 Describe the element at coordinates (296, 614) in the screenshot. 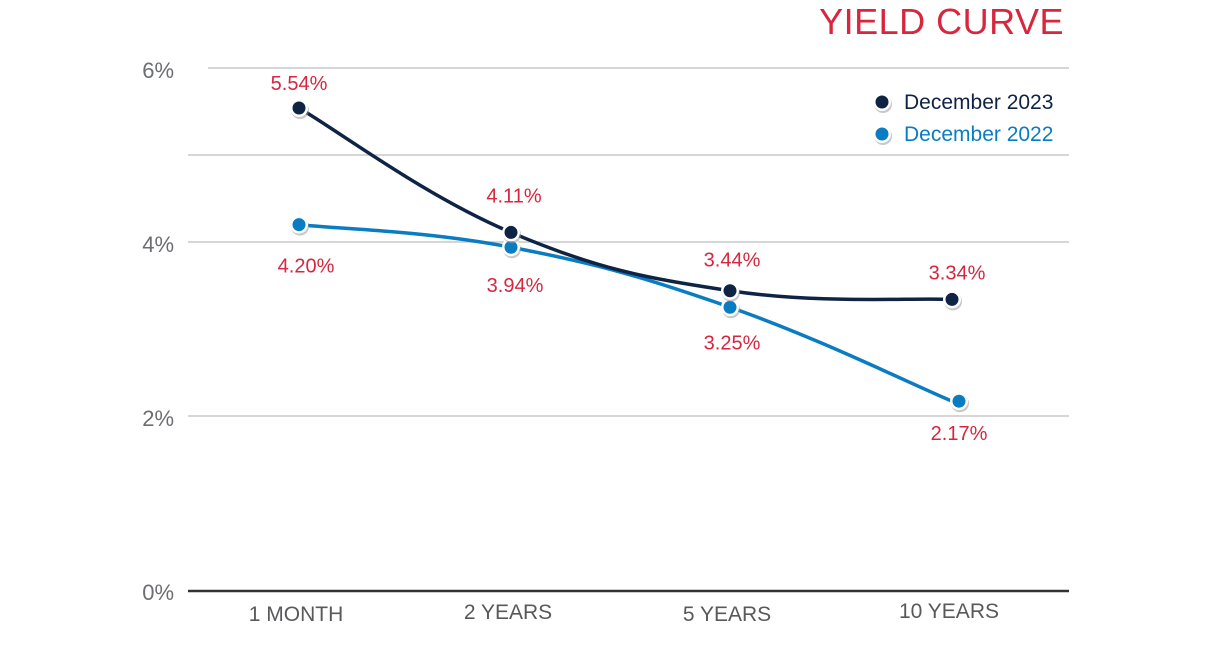

I see `x-tick-label: 1 MONTH` at that location.